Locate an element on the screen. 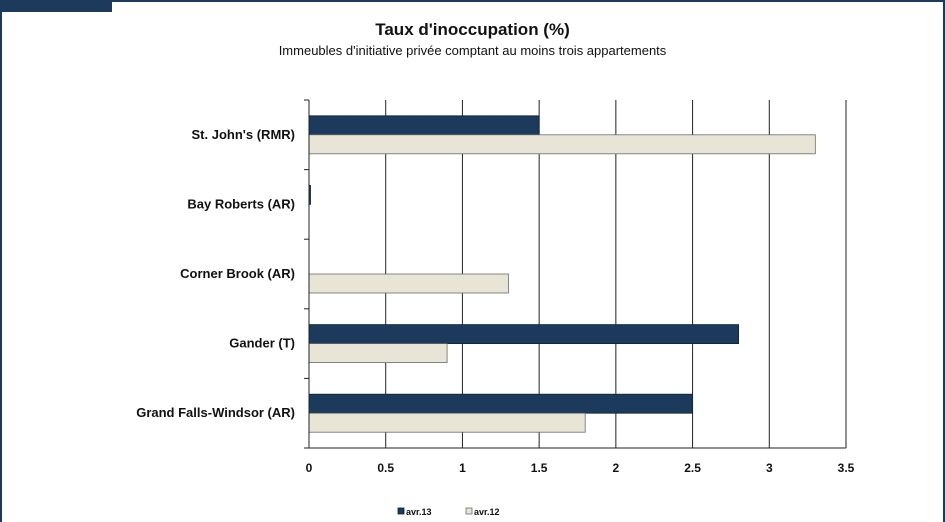 The image size is (945, 522). legend: avr.13 avr.12 is located at coordinates (448, 512).